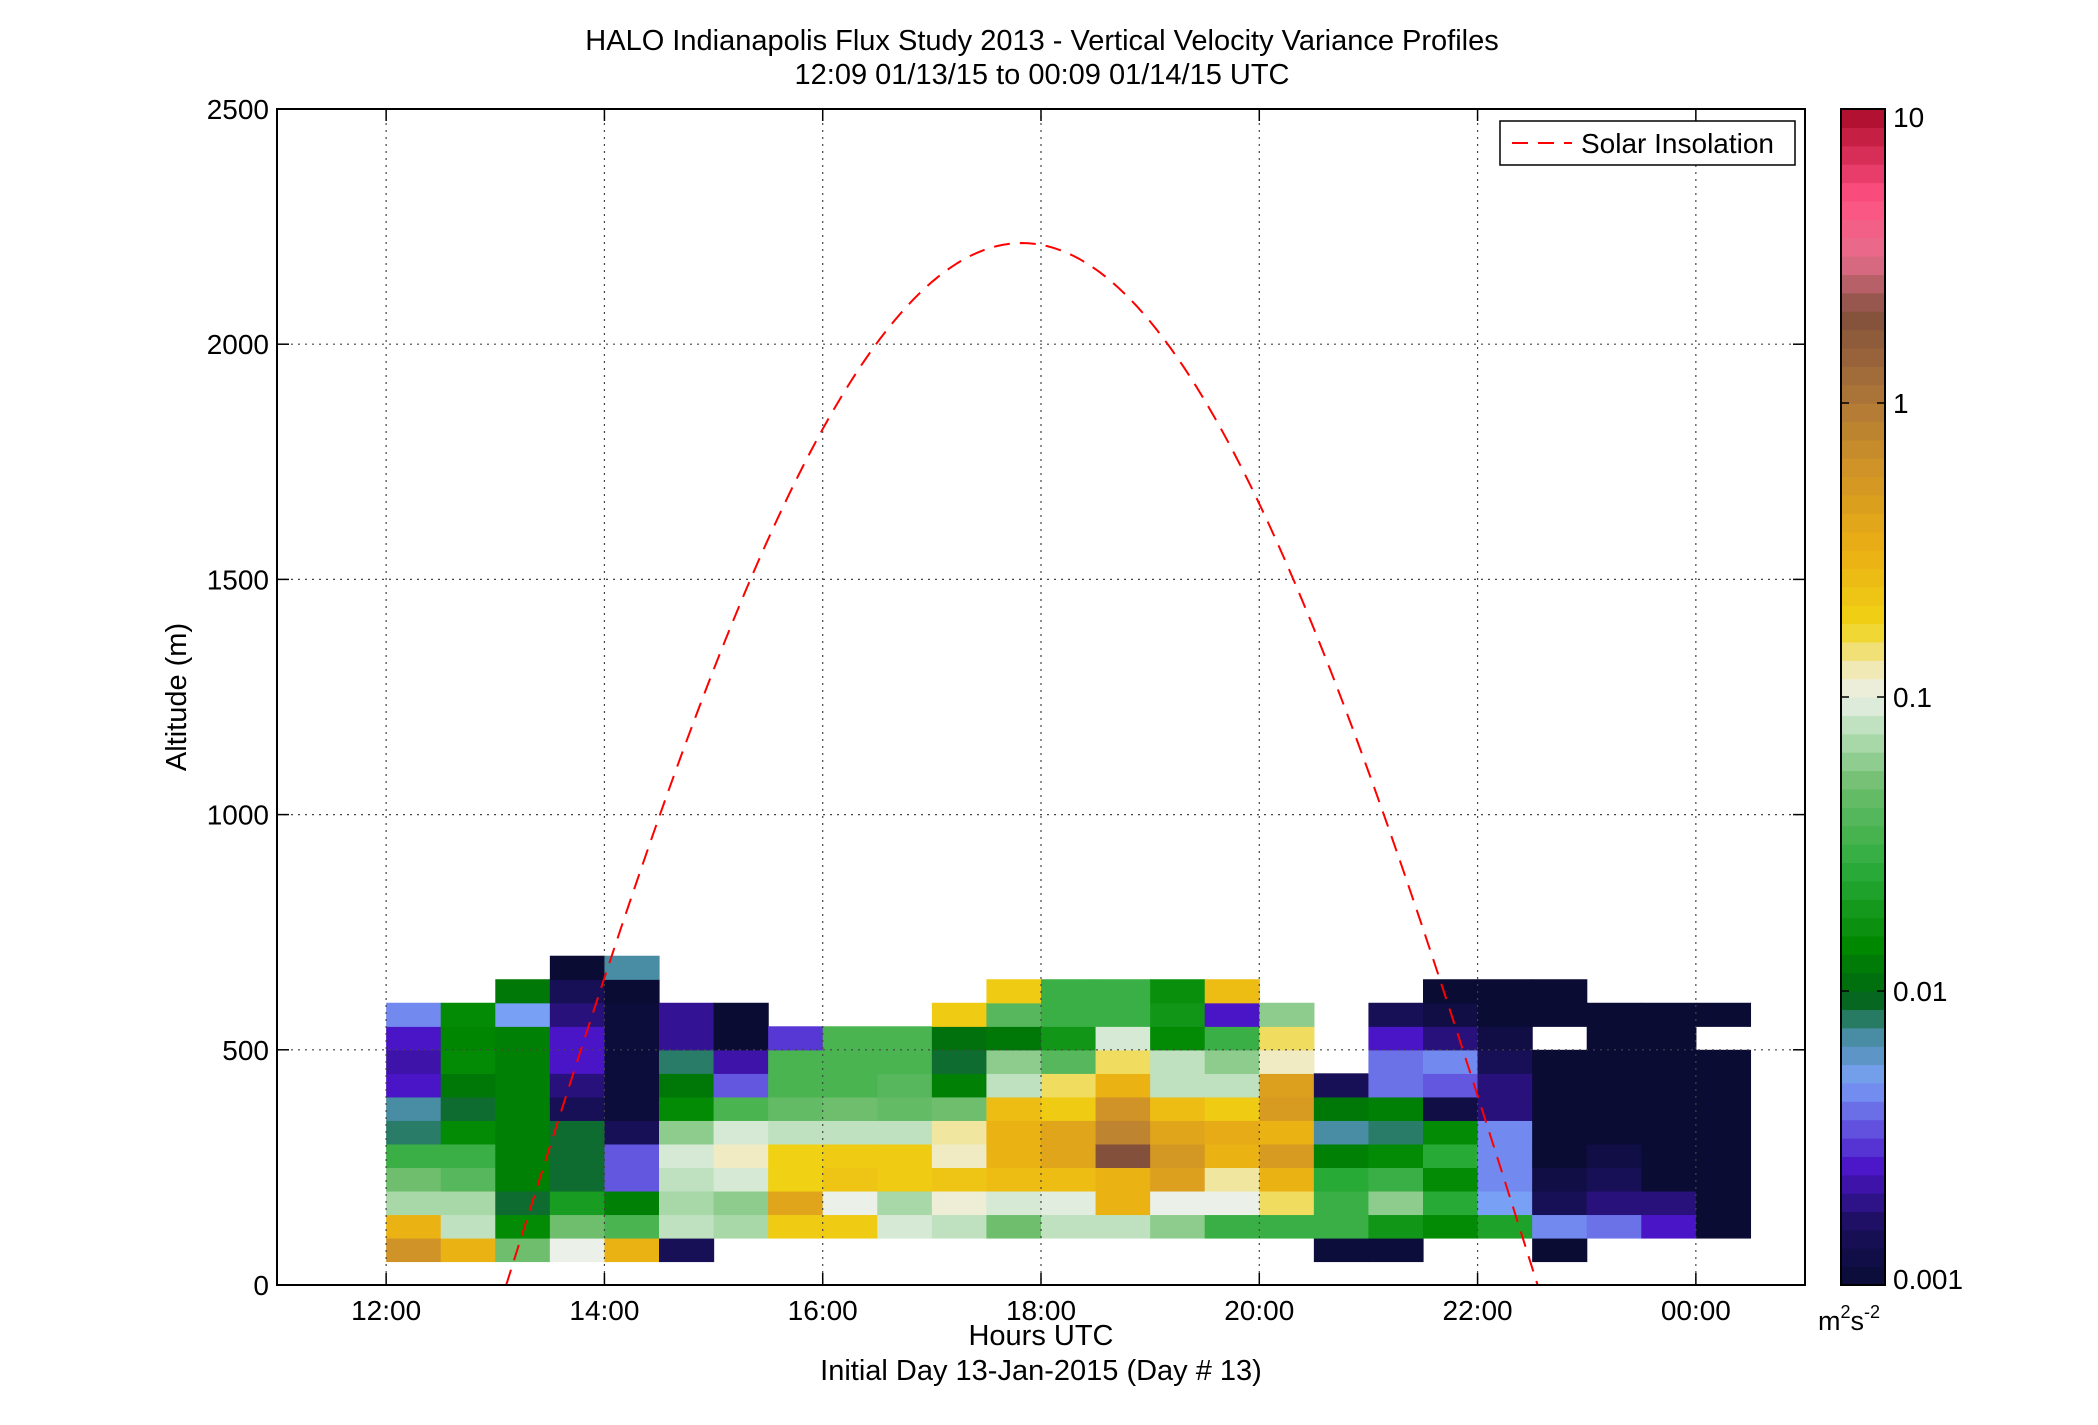 The width and height of the screenshot is (2098, 1425). I want to click on colorbar-unit-label: m2s-2, so click(1849, 1319).